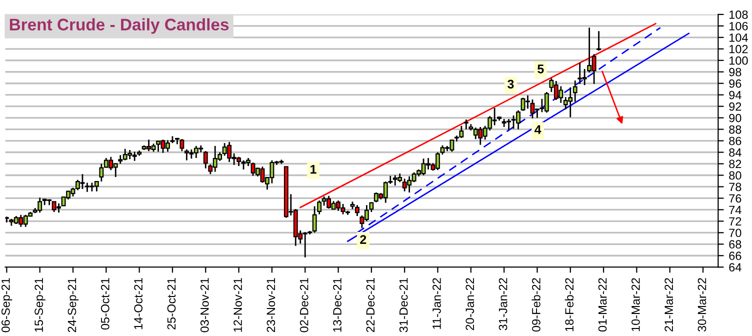 Image resolution: width=752 pixels, height=336 pixels. What do you see at coordinates (735, 152) in the screenshot?
I see `y-tick-label: 84` at bounding box center [735, 152].